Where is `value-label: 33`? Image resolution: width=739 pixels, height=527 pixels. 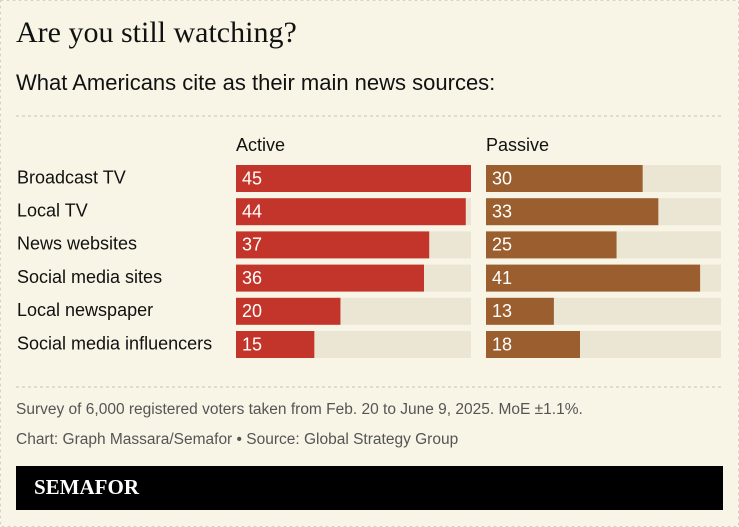
value-label: 33 is located at coordinates (502, 211).